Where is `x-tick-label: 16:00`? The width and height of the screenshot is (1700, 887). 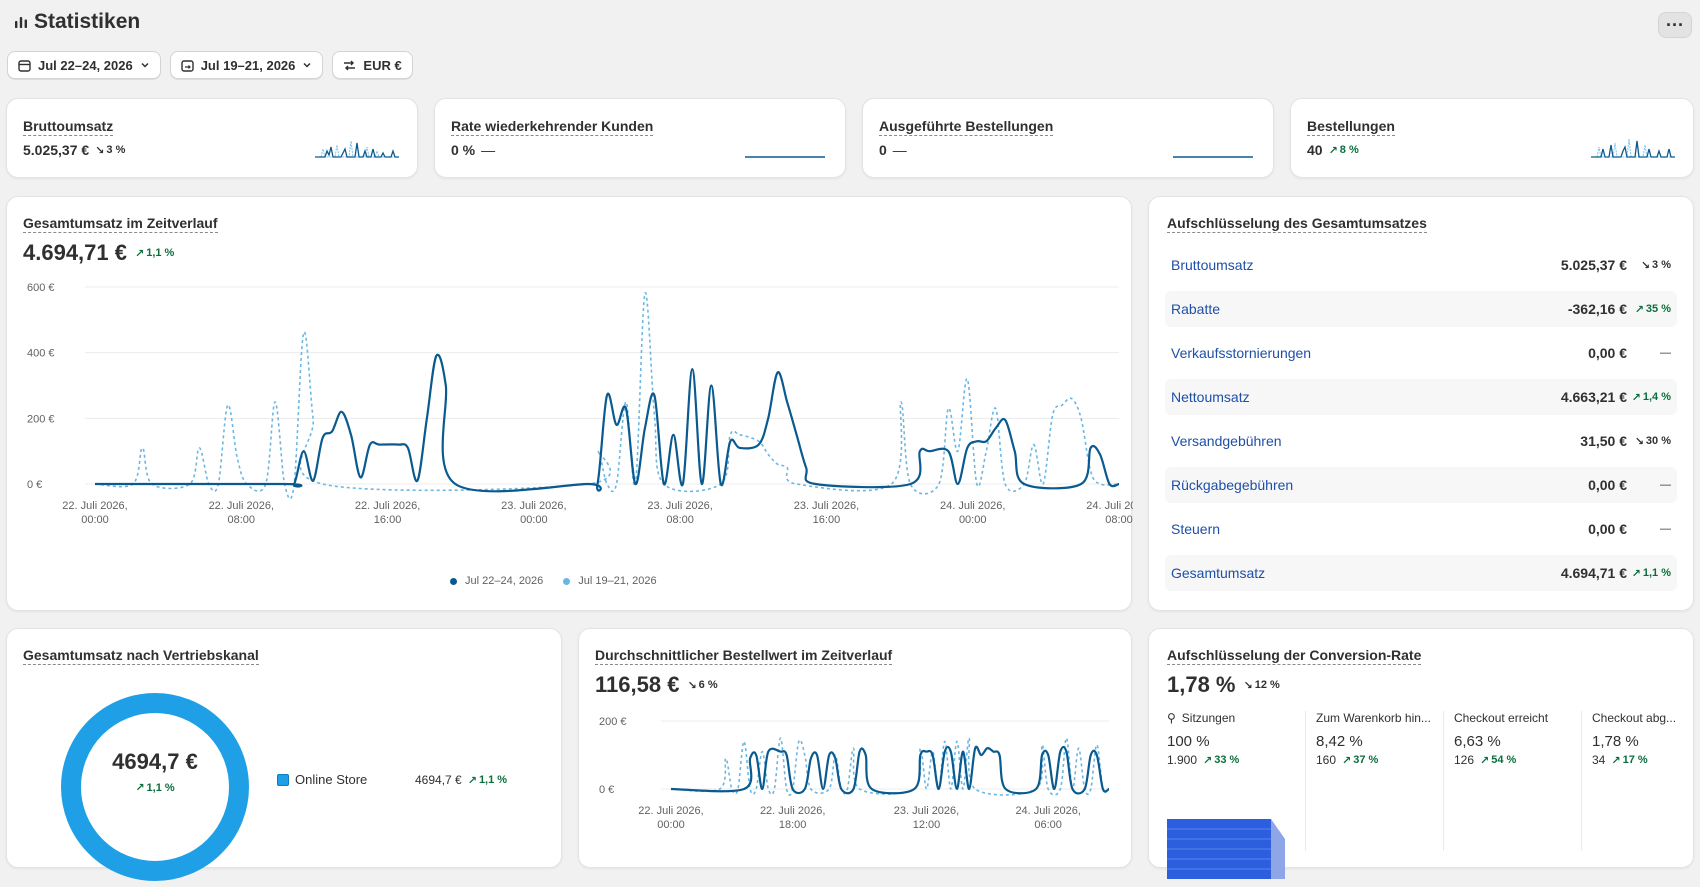
x-tick-label: 16:00 is located at coordinates (827, 520).